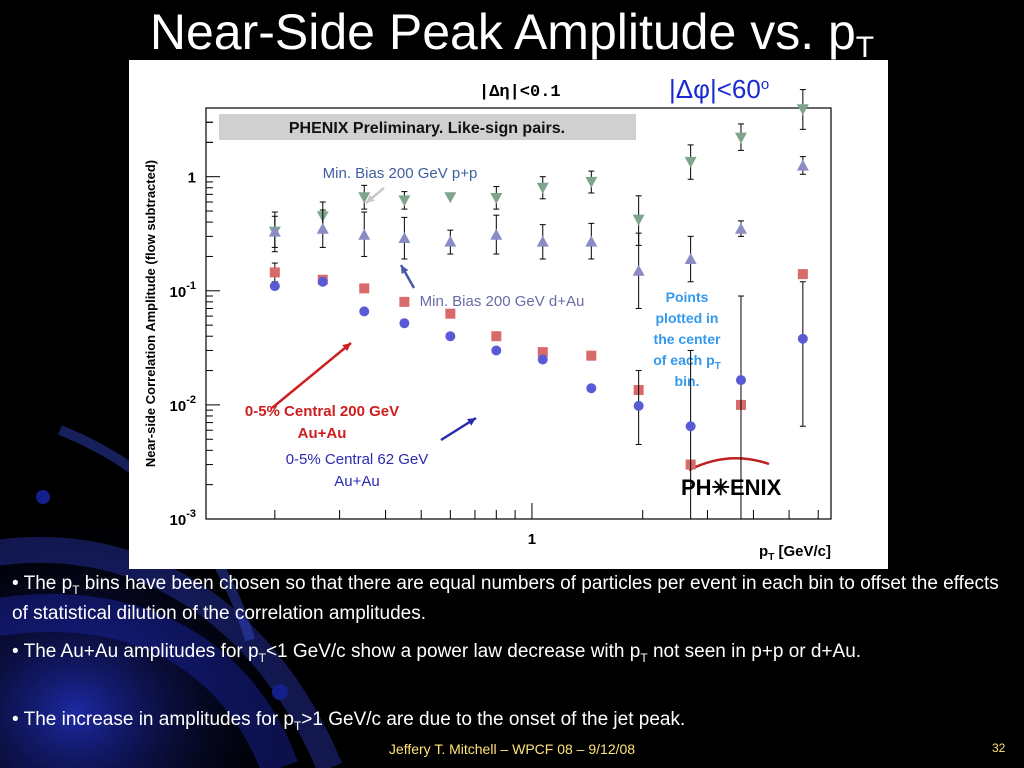 This screenshot has width=1024, height=768. What do you see at coordinates (322, 411) in the screenshot?
I see `0-5-central-200-gev-au-au-label-0: 0-5% Central 200 GeV` at bounding box center [322, 411].